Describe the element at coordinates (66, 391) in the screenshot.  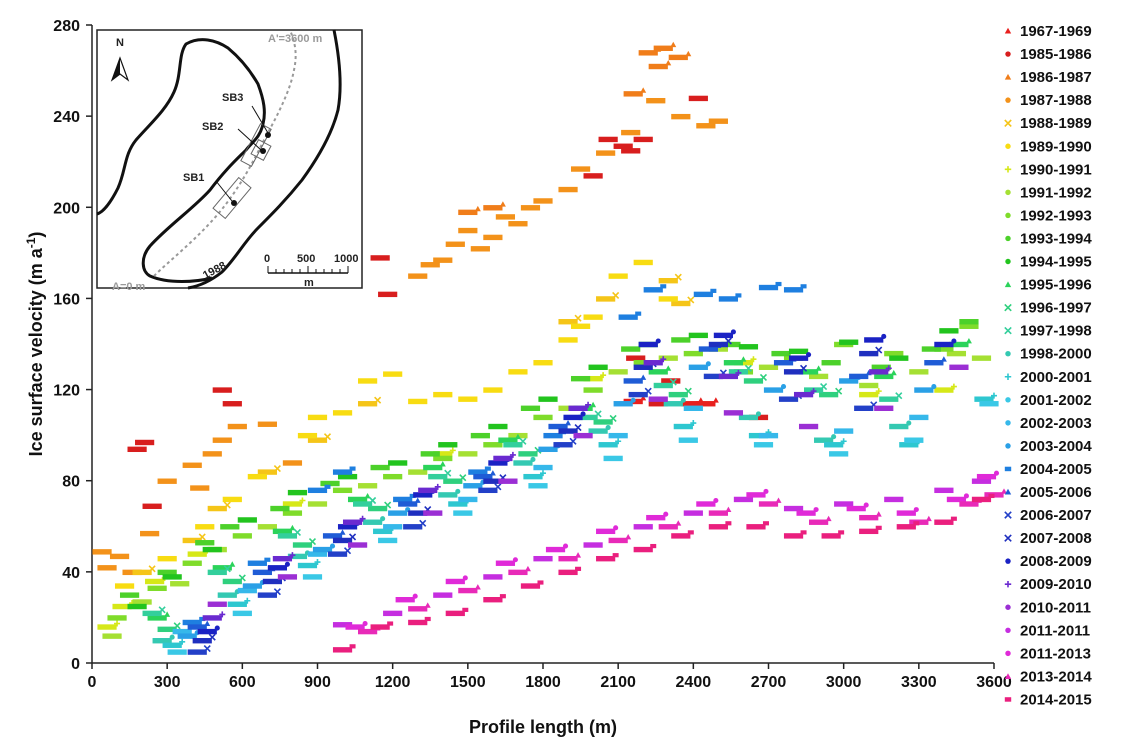
I see `y-tick-label: 120` at that location.